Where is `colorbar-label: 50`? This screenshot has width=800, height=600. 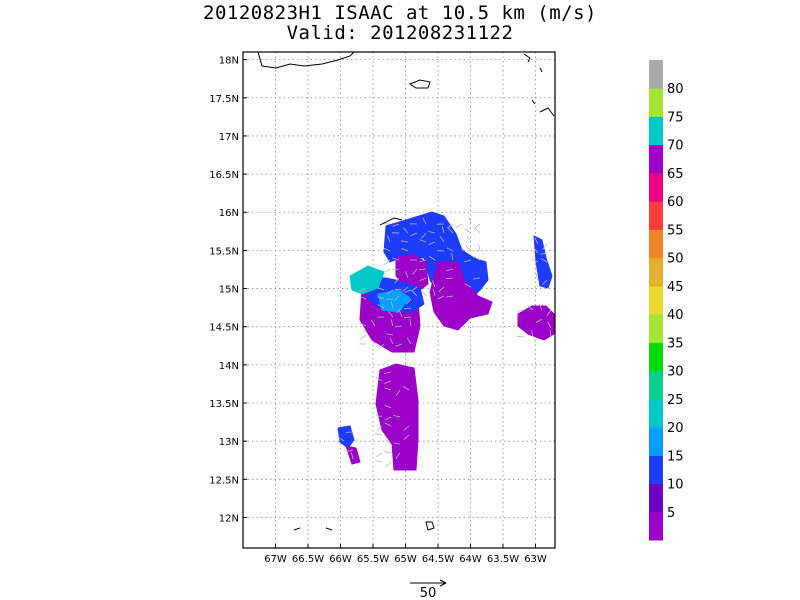 colorbar-label: 50 is located at coordinates (675, 259).